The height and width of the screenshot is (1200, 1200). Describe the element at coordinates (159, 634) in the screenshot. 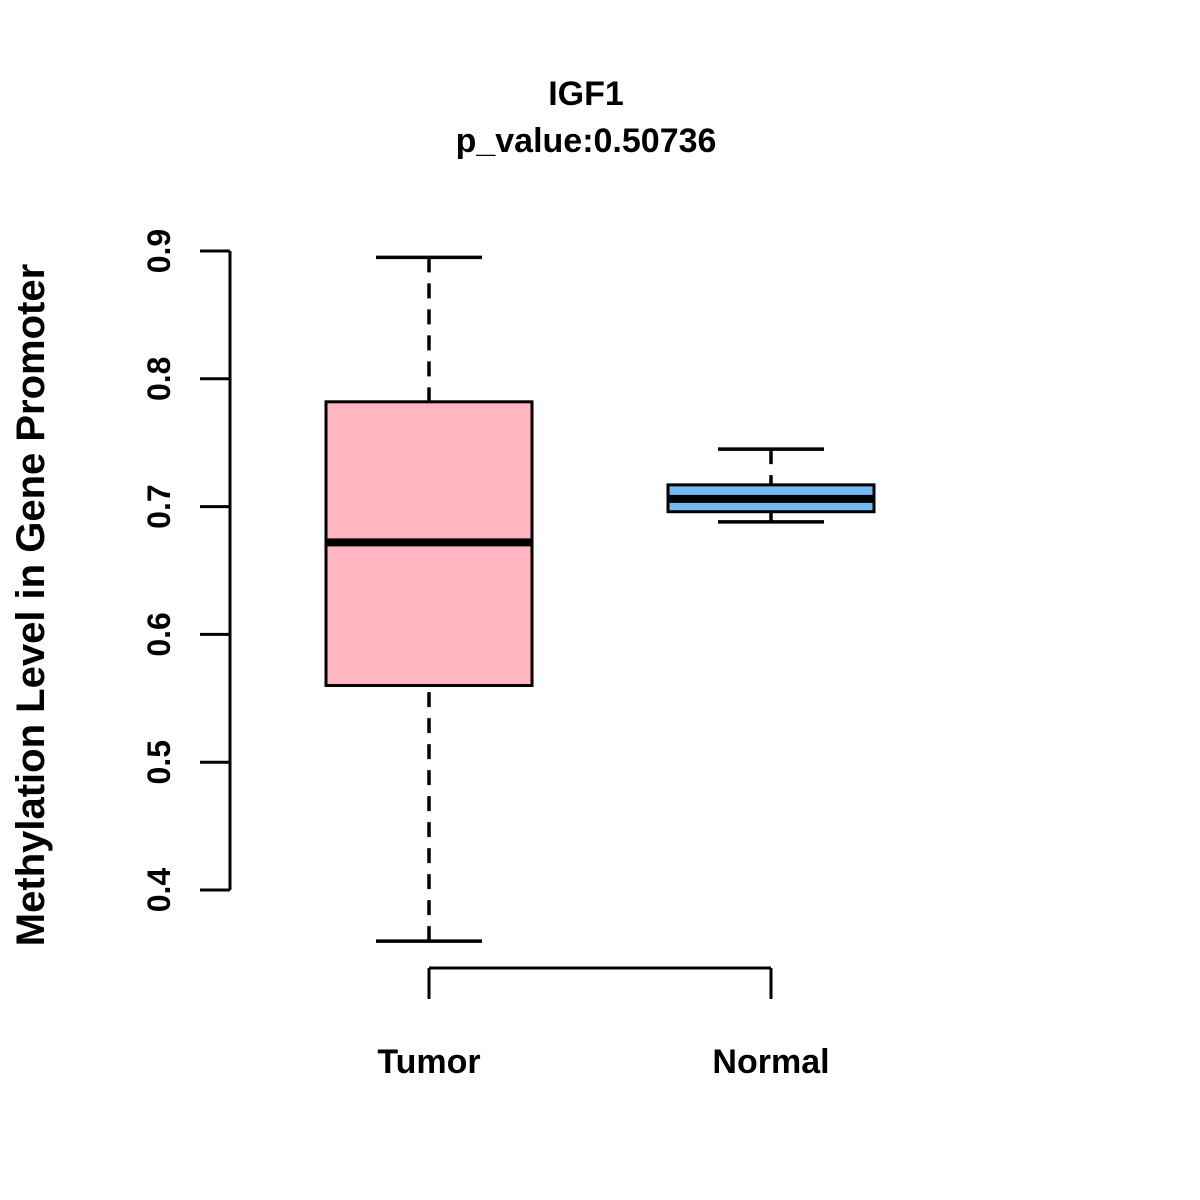

I see `y-axis-tick-label: 0.6` at that location.